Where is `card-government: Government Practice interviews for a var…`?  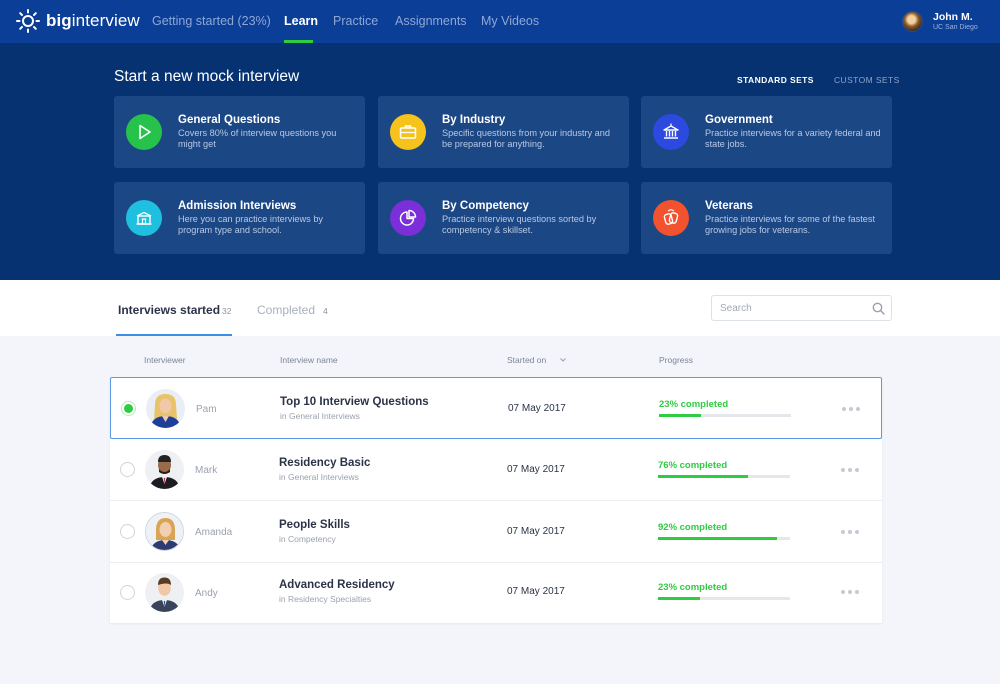 card-government: Government Practice interviews for a var… is located at coordinates (766, 132).